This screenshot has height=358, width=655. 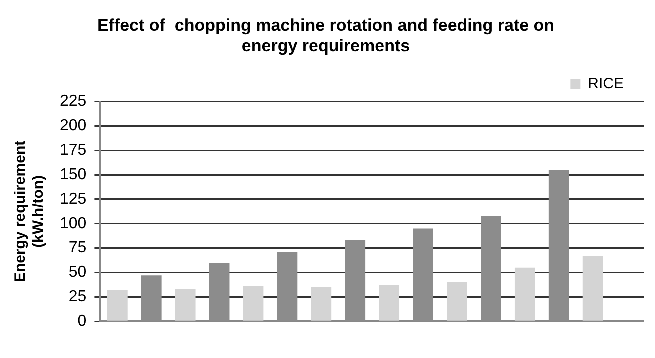 What do you see at coordinates (73, 223) in the screenshot?
I see `y-tick-label: 100` at bounding box center [73, 223].